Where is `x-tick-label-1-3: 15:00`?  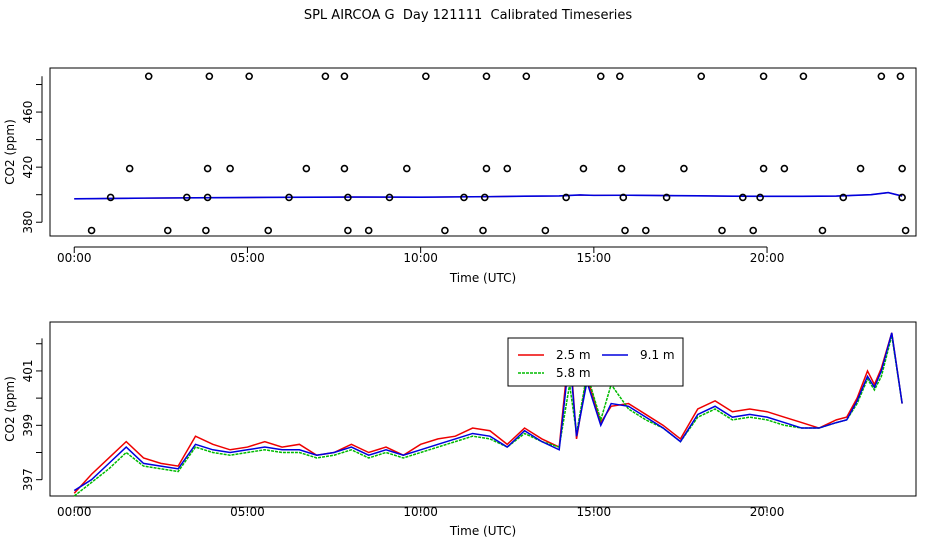 x-tick-label-1-3: 15:00 is located at coordinates (594, 512).